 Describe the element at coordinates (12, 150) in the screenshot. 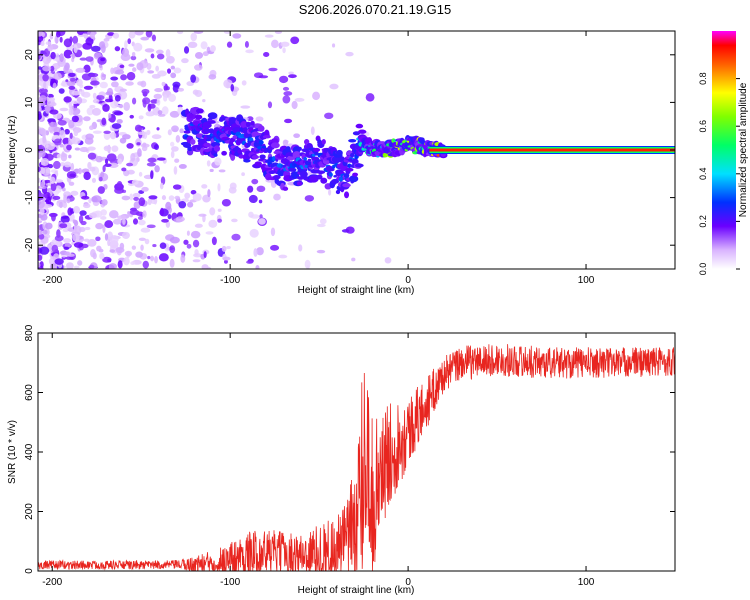

I see `heatmap-y-label: Frequency (Hz)` at that location.